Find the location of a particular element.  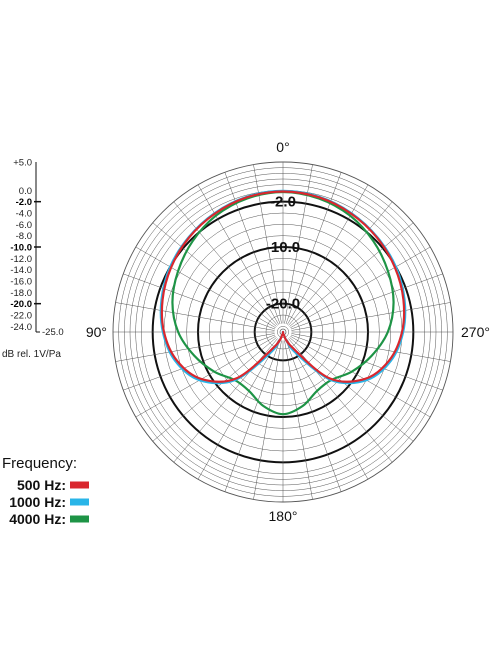

legend-title: Frequency: is located at coordinates (39, 463).